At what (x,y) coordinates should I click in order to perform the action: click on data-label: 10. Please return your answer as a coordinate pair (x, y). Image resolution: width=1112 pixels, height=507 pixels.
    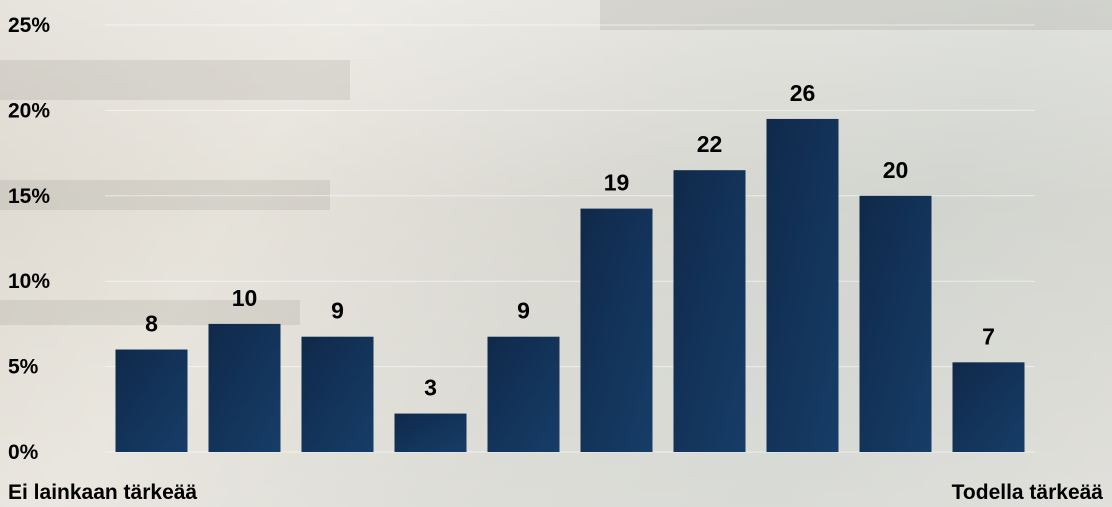
    Looking at the image, I should click on (245, 298).